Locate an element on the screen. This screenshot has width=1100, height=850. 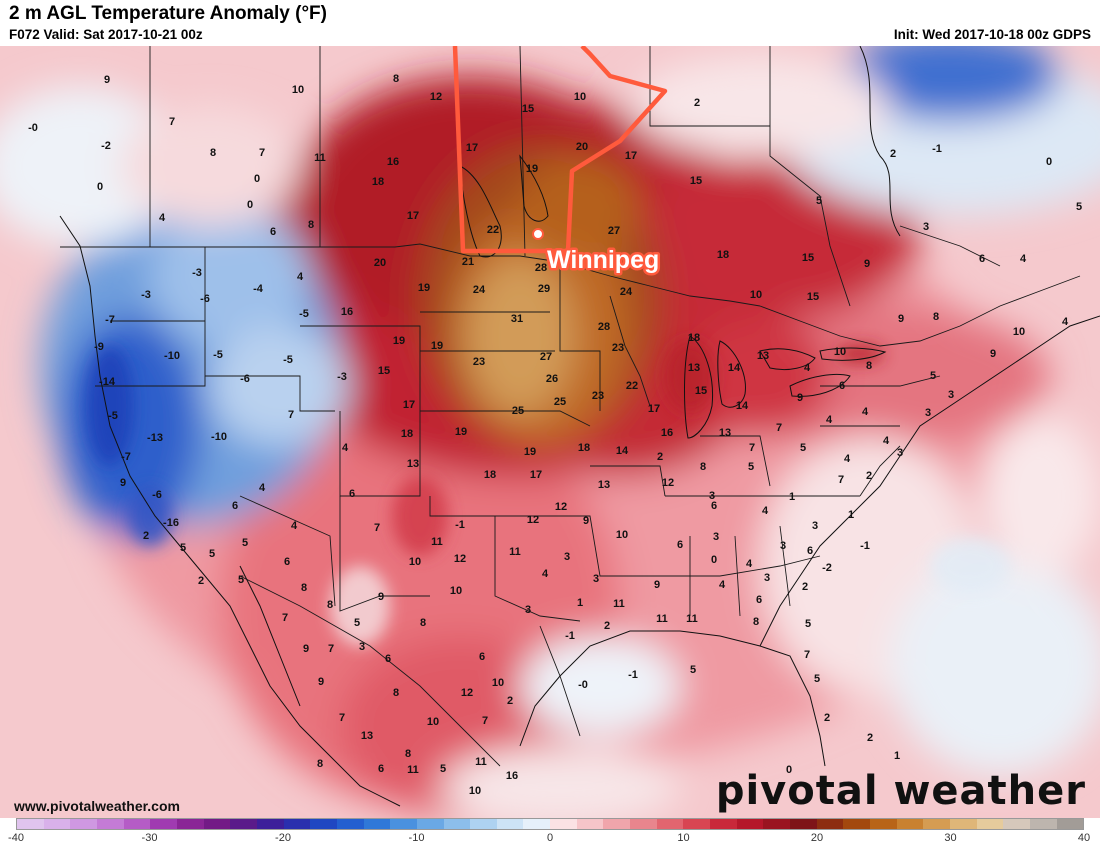
website-url: www.pivotalweather.com is located at coordinates (97, 806).